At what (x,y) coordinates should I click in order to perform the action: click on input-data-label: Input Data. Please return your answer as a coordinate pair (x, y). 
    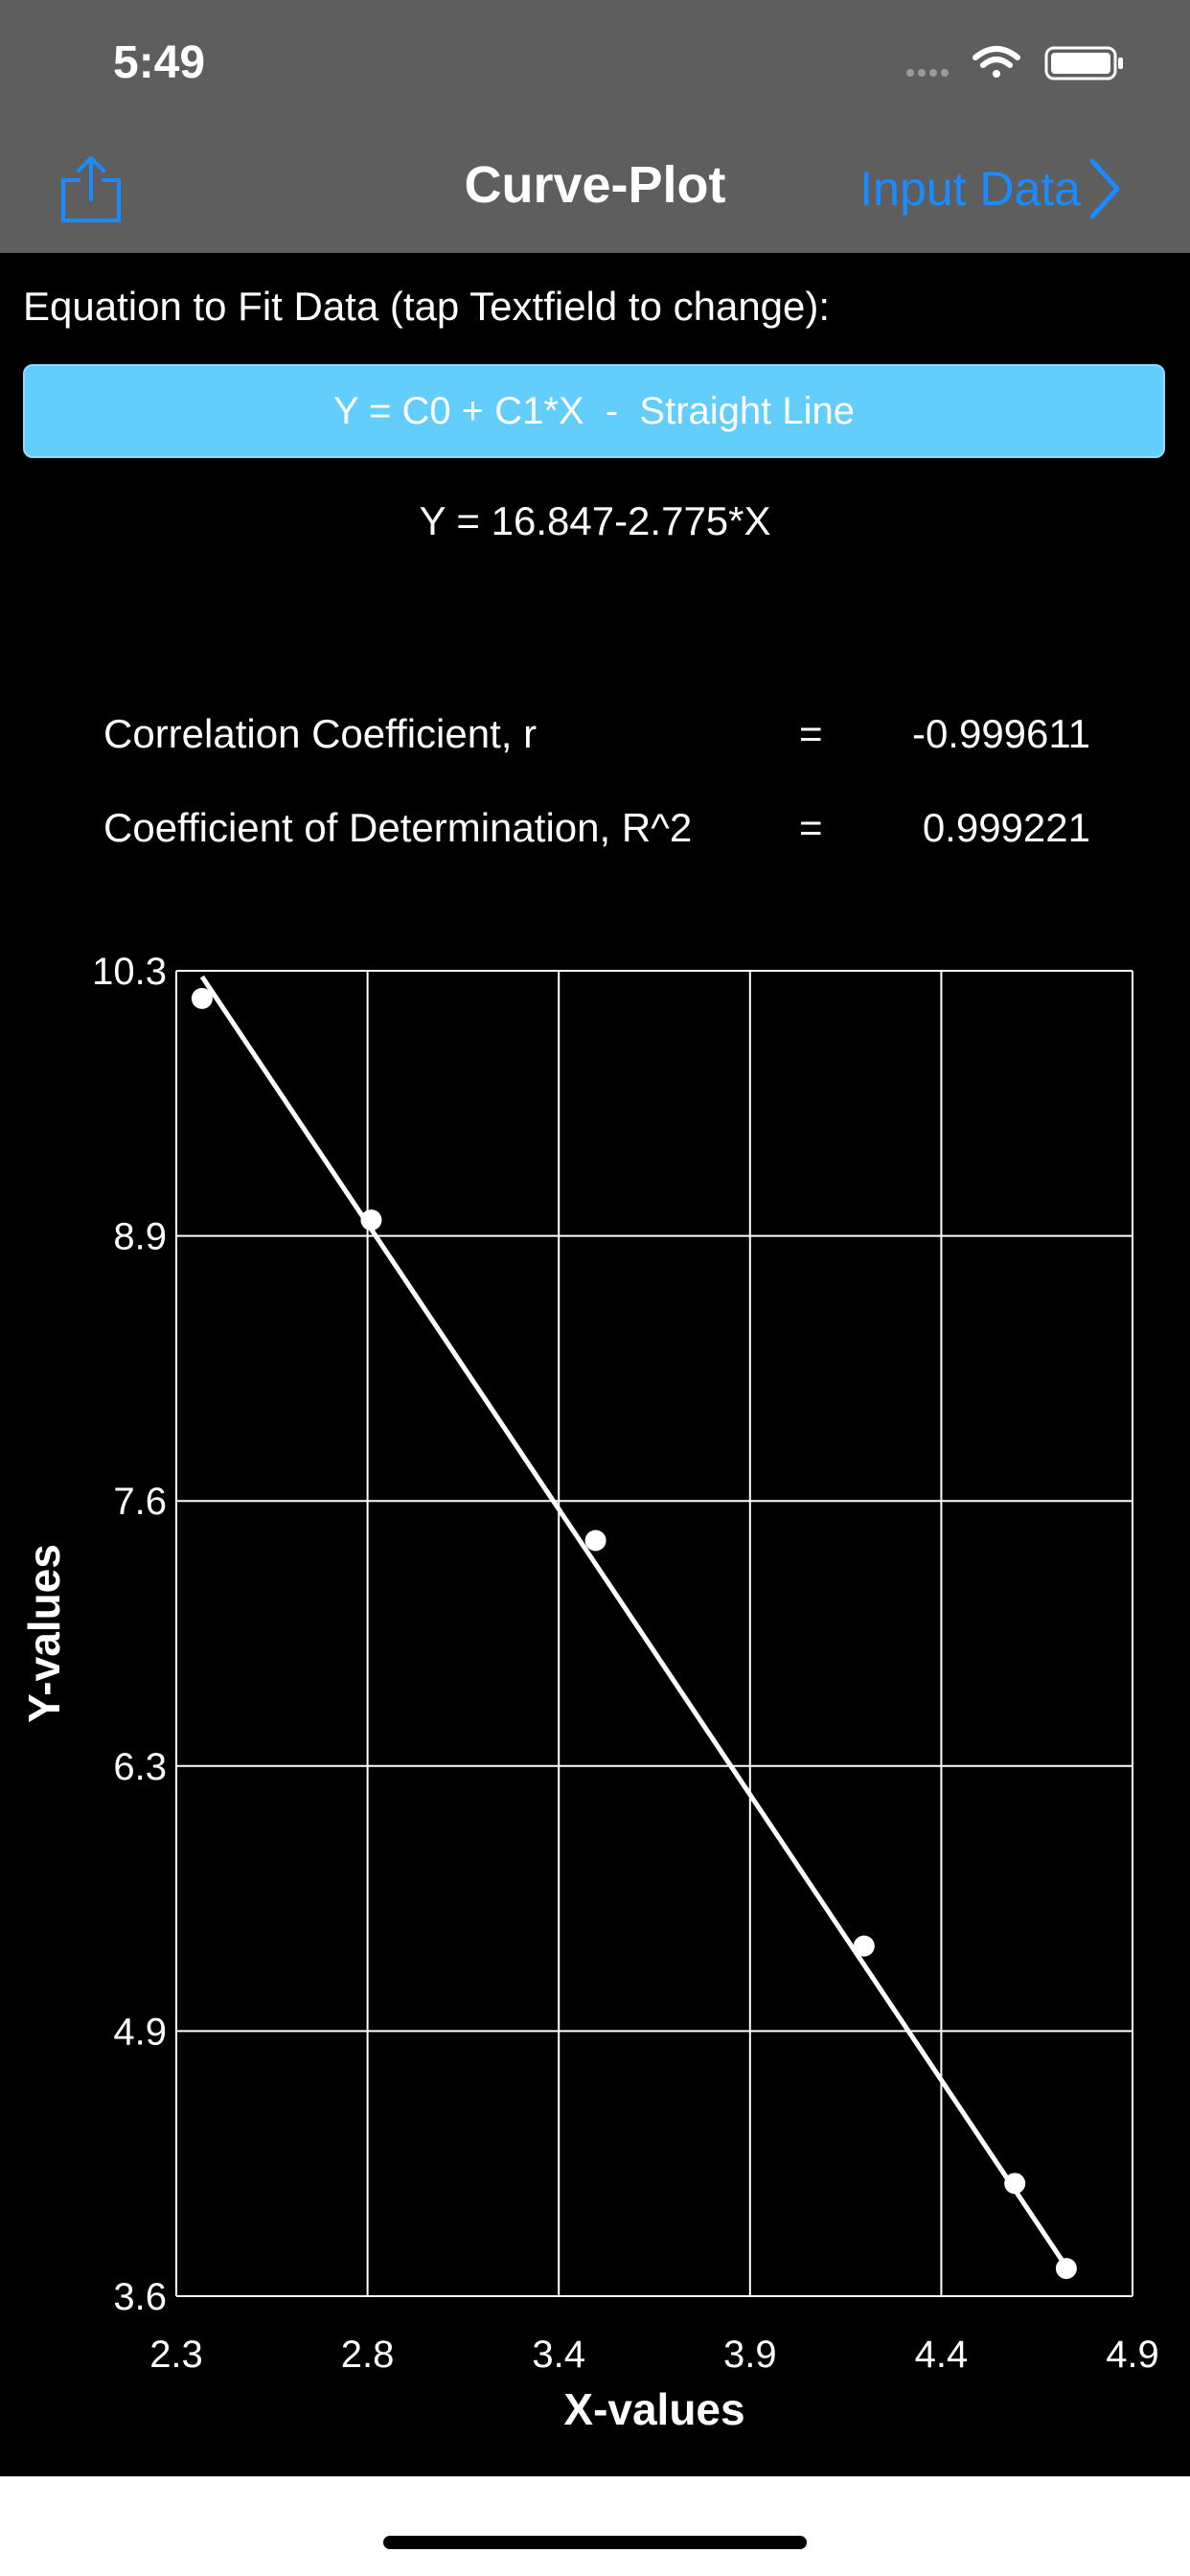
    Looking at the image, I should click on (970, 189).